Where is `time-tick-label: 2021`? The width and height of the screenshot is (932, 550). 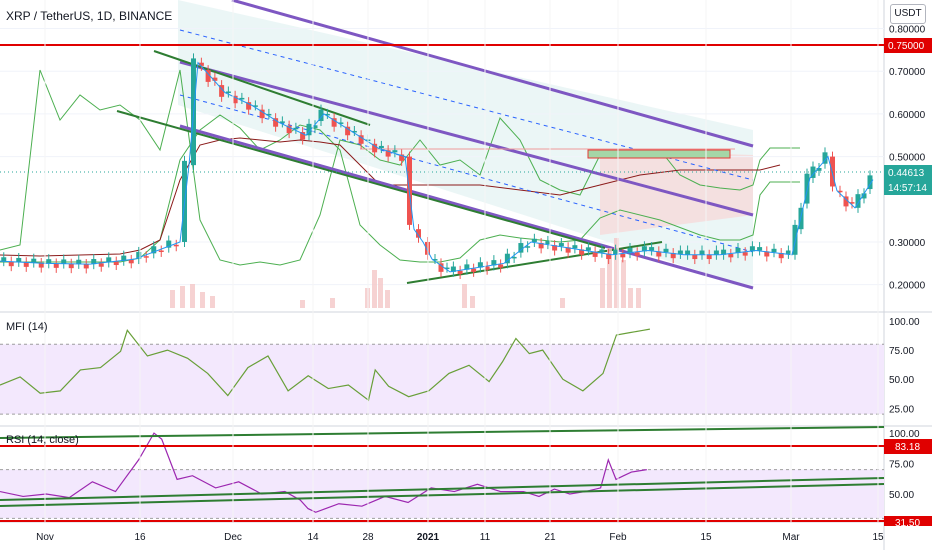 time-tick-label: 2021 is located at coordinates (428, 537).